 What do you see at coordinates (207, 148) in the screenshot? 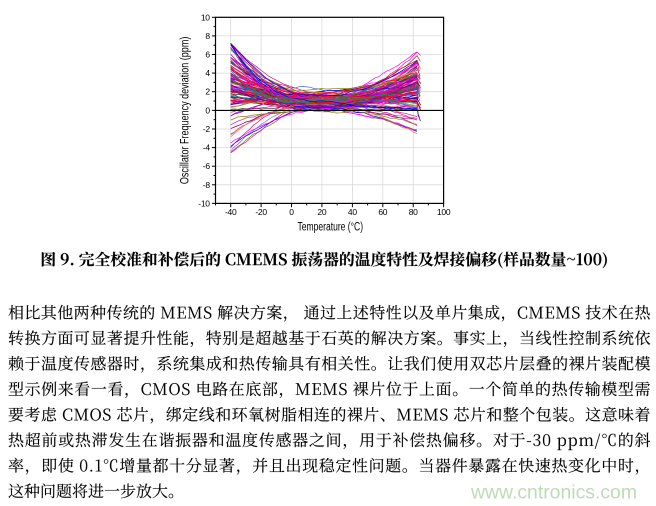
I see `svg-text: -4` at bounding box center [207, 148].